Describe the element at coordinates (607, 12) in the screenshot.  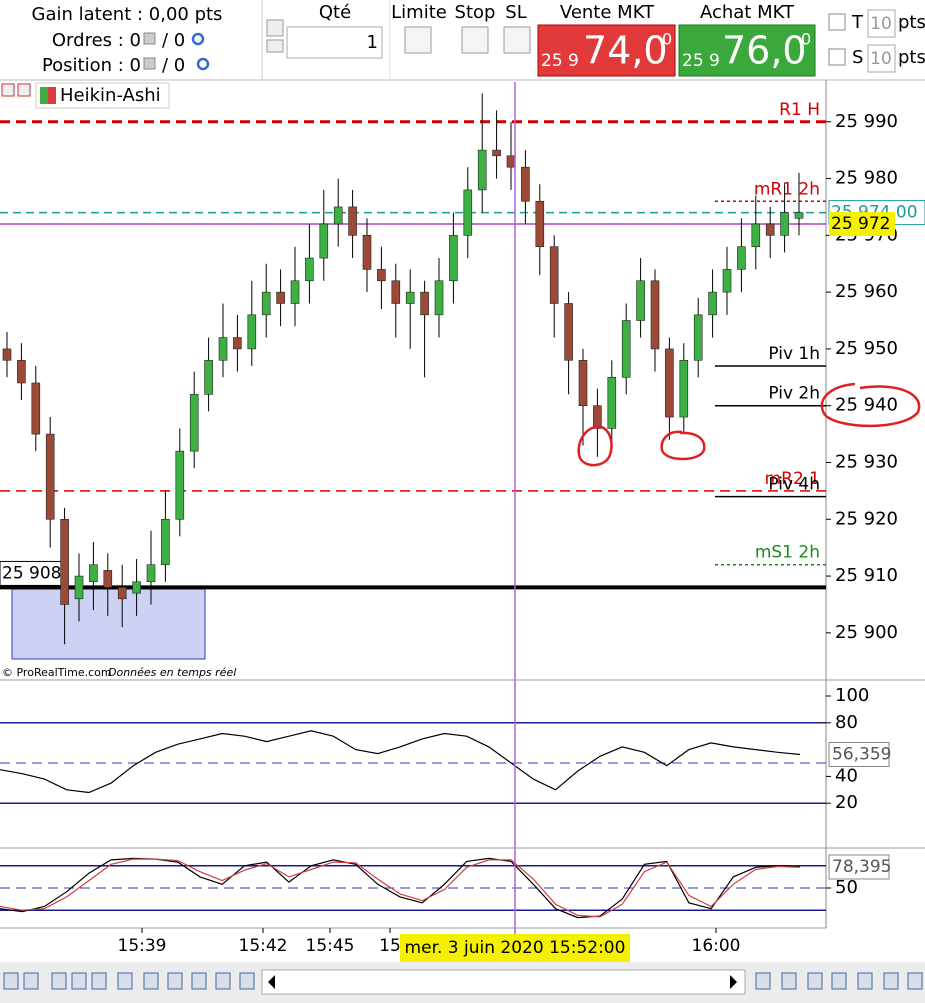
I see `vente-label: Vente MKT` at that location.